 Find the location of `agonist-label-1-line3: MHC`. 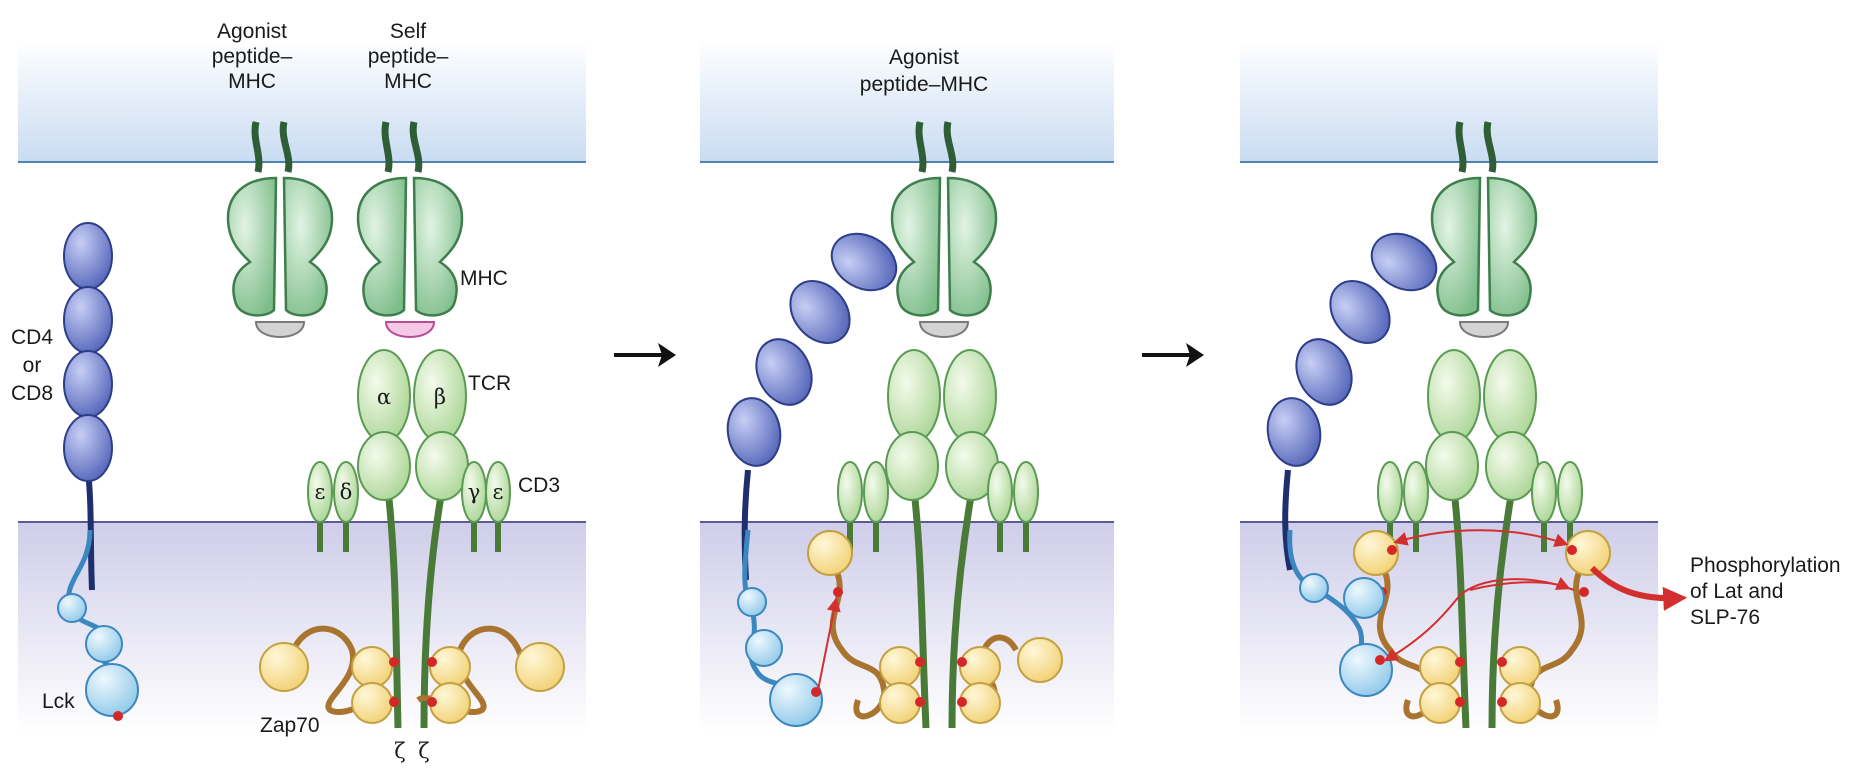

agonist-label-1-line3: MHC is located at coordinates (252, 81).